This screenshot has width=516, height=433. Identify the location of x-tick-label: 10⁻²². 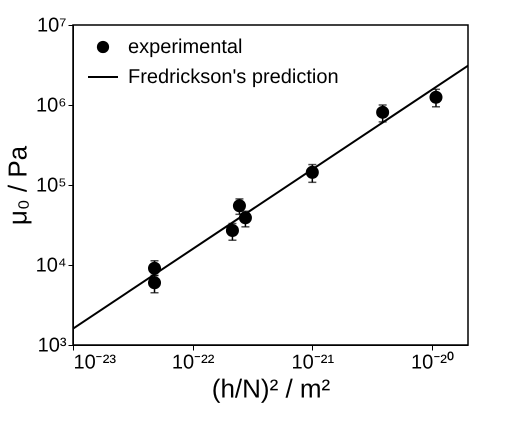
(193, 363).